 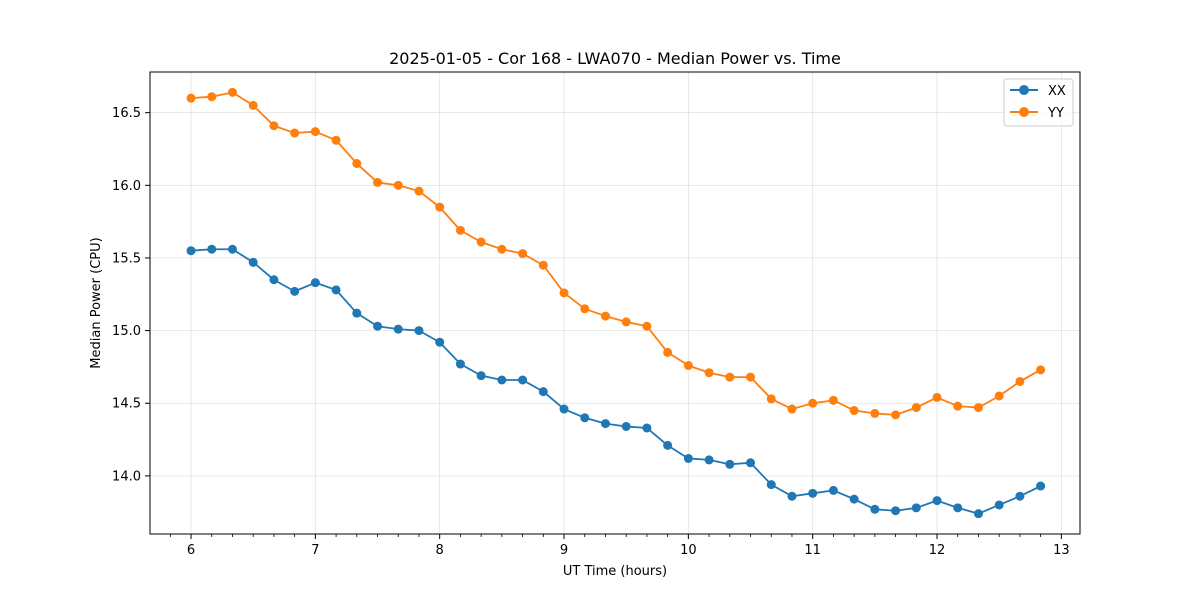 I want to click on x-tick-label: 11, so click(x=812, y=550).